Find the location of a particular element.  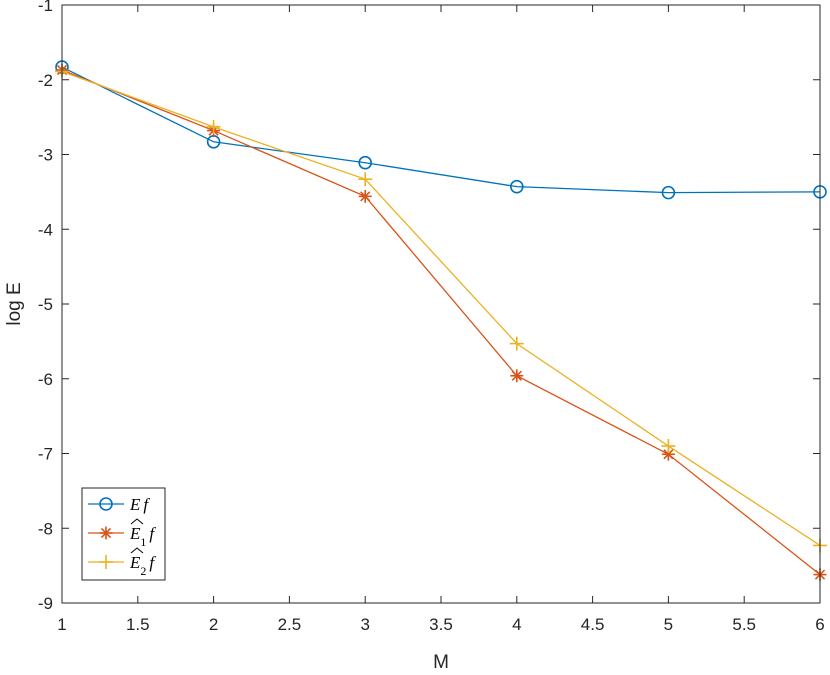

legend-label: E1 f is located at coordinates (142, 536).